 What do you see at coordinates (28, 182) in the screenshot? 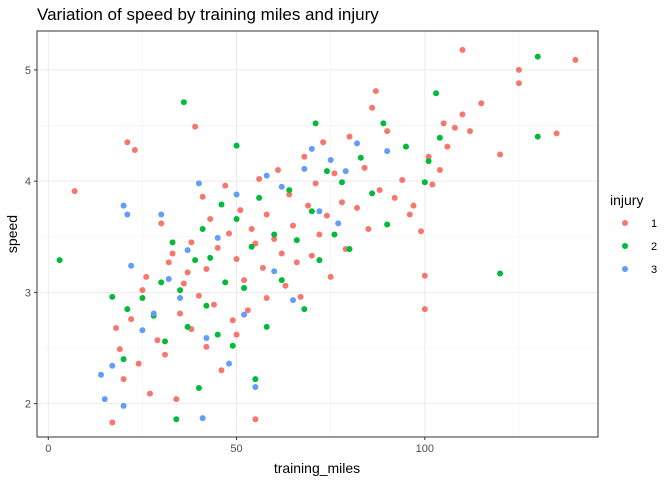
I see `y-tick-label: 4` at bounding box center [28, 182].